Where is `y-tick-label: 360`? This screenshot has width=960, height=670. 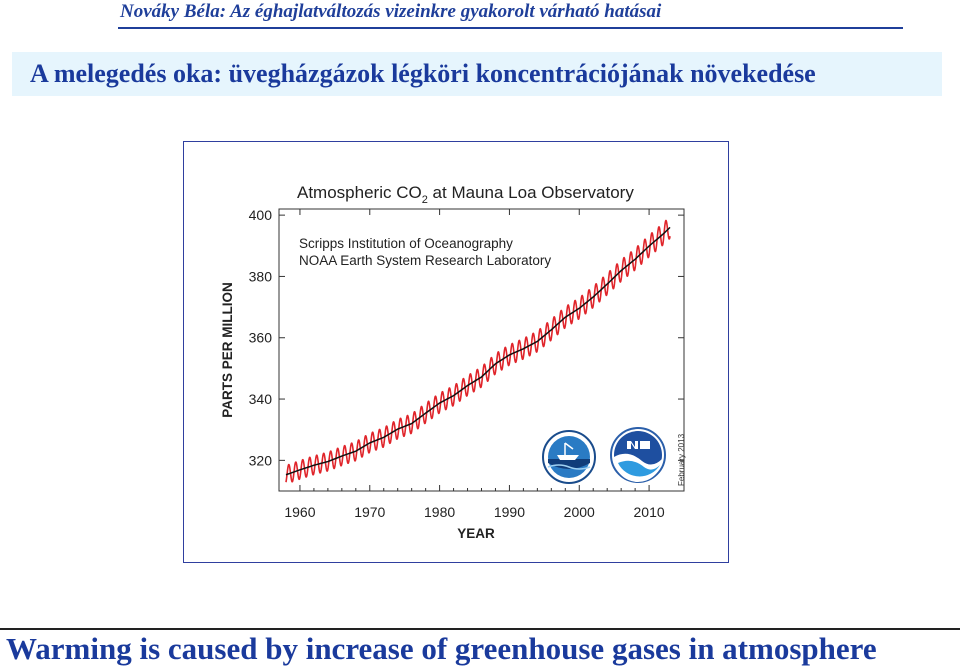
y-tick-label: 360 is located at coordinates (261, 338).